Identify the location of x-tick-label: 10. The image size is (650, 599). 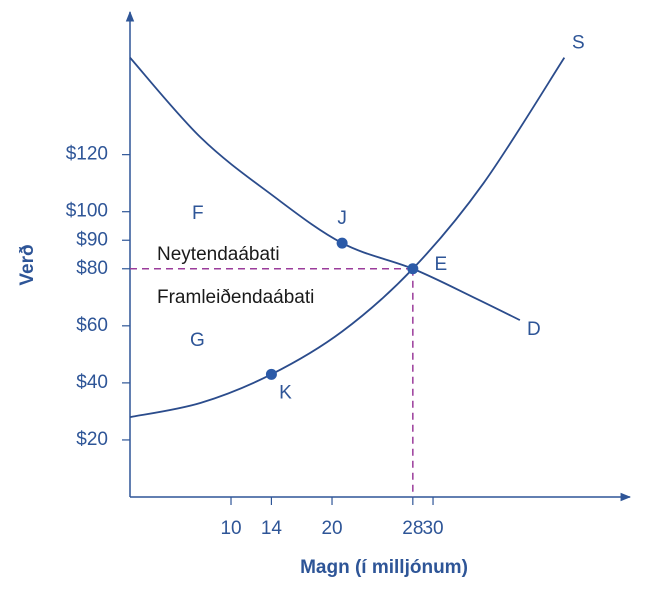
(230, 528).